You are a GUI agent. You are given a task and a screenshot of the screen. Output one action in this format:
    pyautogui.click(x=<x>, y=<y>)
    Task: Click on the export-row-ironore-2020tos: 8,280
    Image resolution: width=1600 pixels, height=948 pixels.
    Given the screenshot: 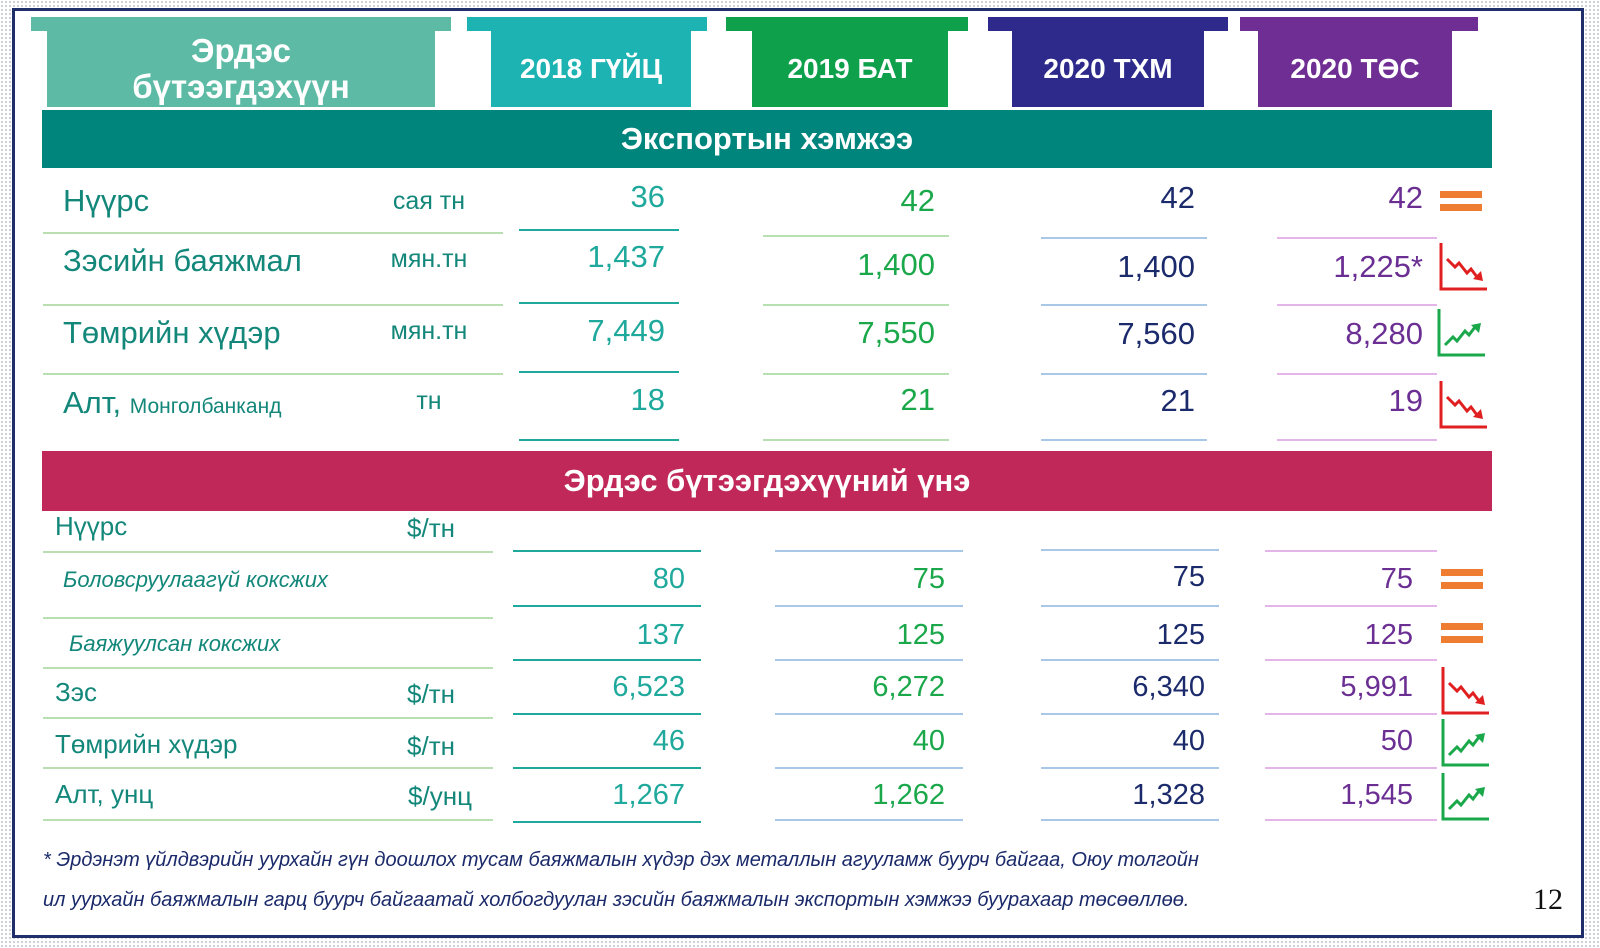 What is the action you would take?
    pyautogui.click(x=1384, y=333)
    